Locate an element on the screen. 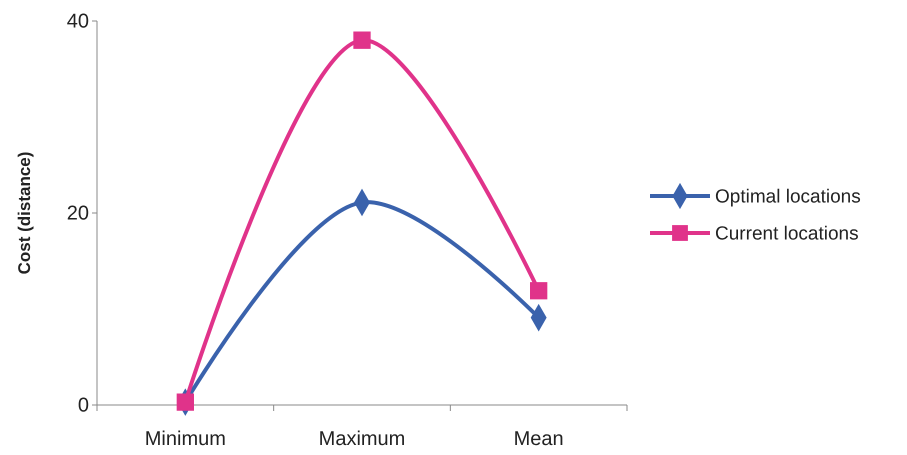 The height and width of the screenshot is (455, 907). y-tick-label: 20 is located at coordinates (77, 213).